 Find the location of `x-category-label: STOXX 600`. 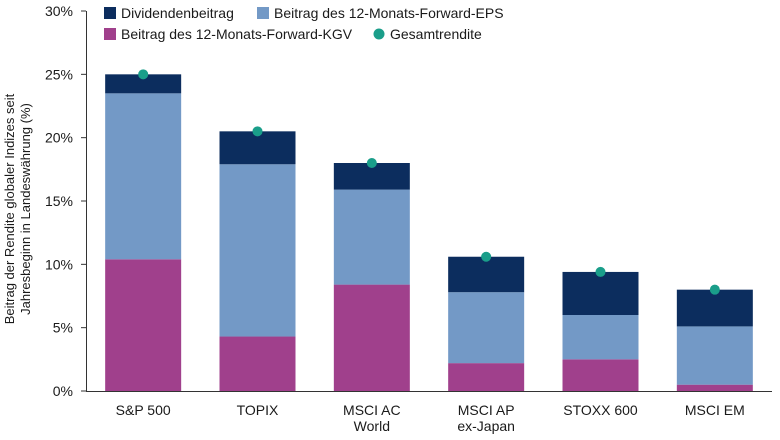

x-category-label: STOXX 600 is located at coordinates (600, 410).